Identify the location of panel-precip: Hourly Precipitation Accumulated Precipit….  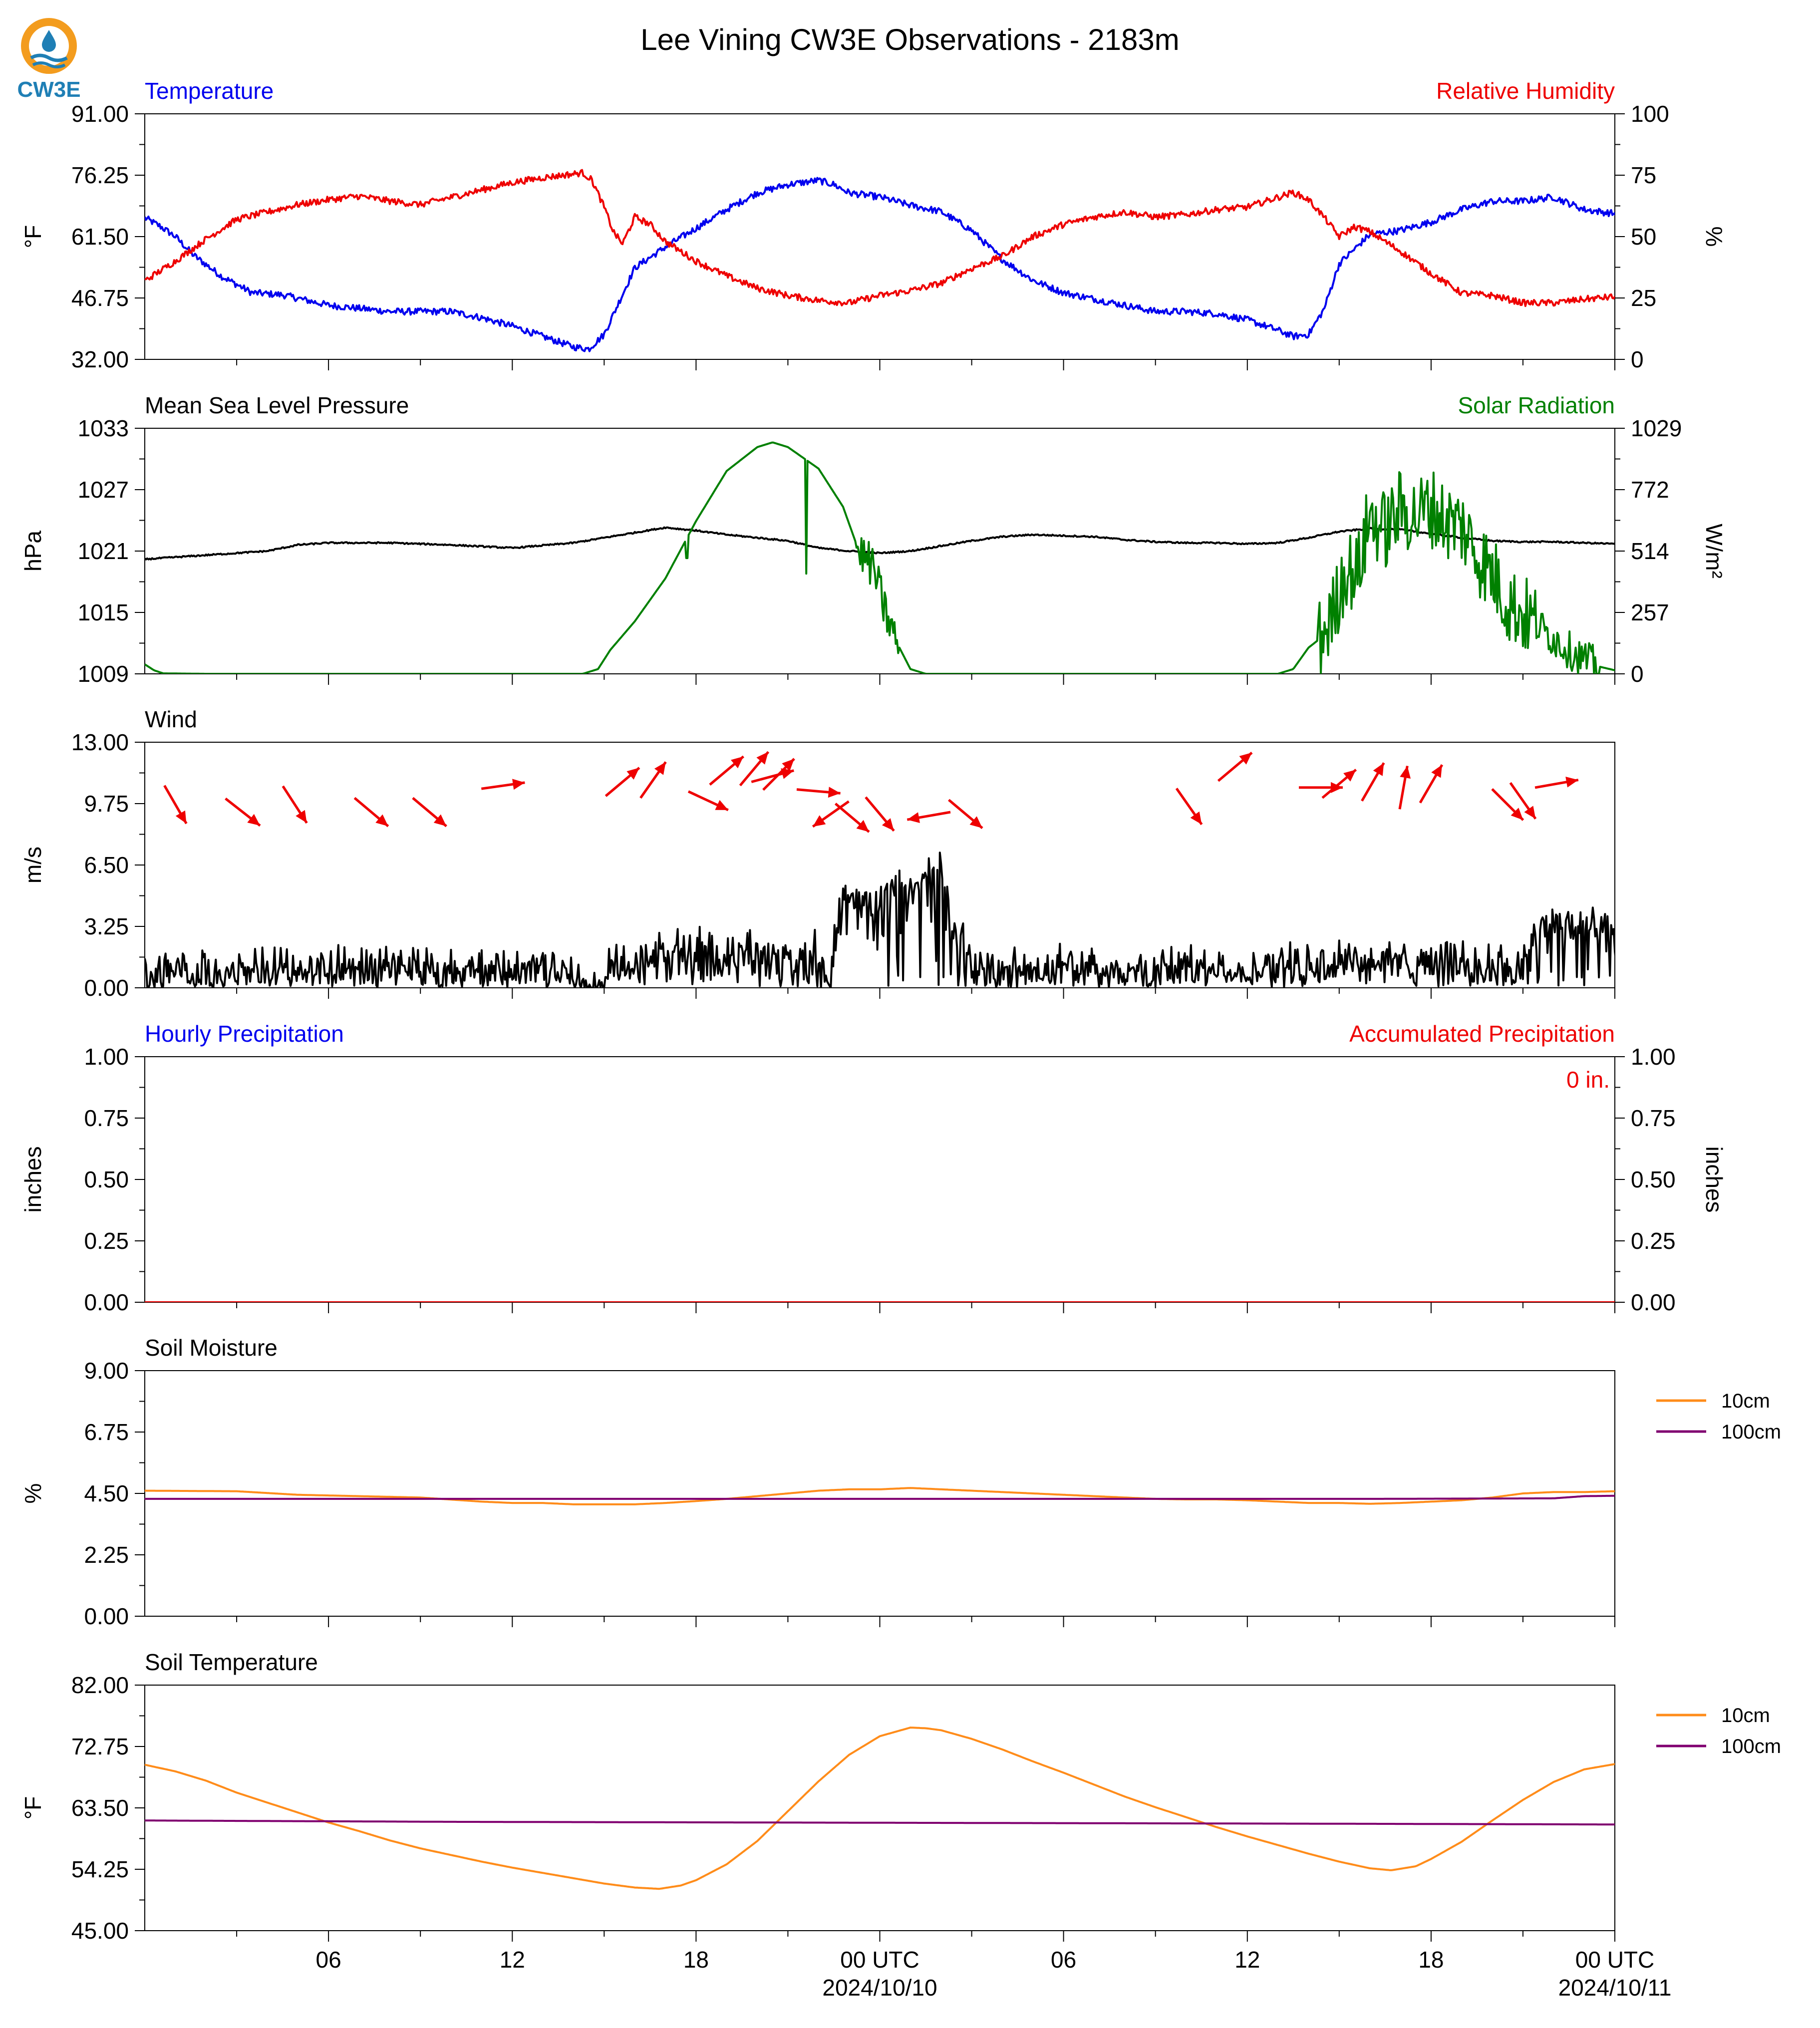
(873, 1168).